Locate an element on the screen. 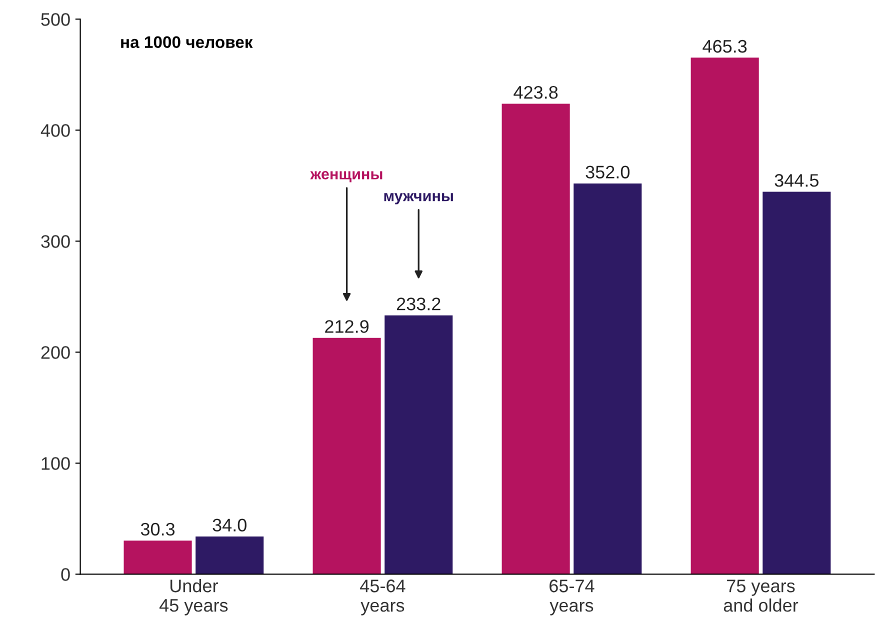 Image resolution: width=892 pixels, height=638 pixels. y-tick-label: 500 is located at coordinates (55, 19).